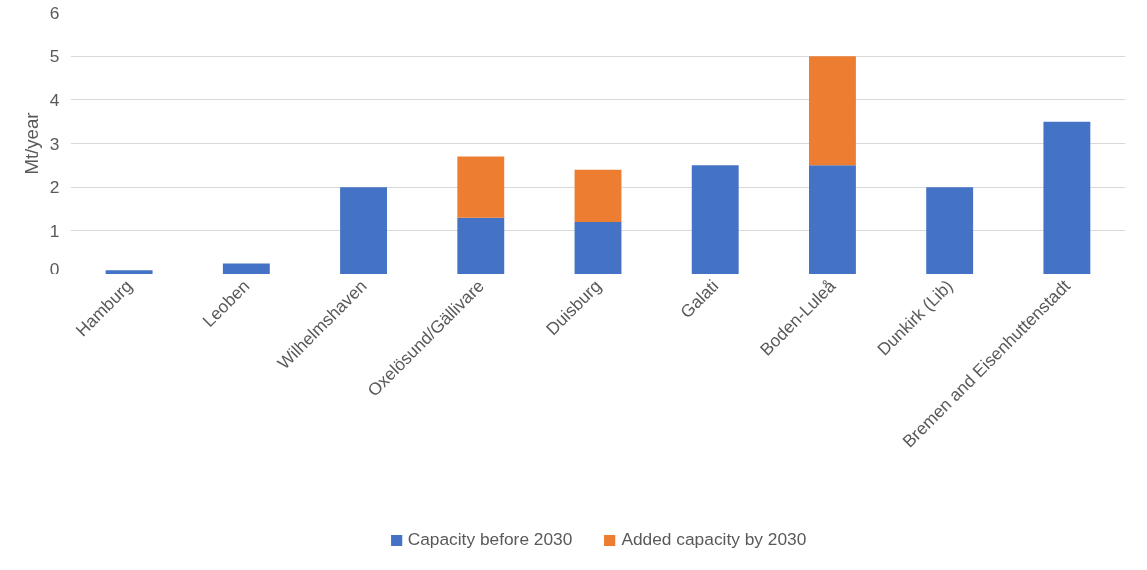  Describe the element at coordinates (54, 12) in the screenshot. I see `y-tick-label: 6` at that location.